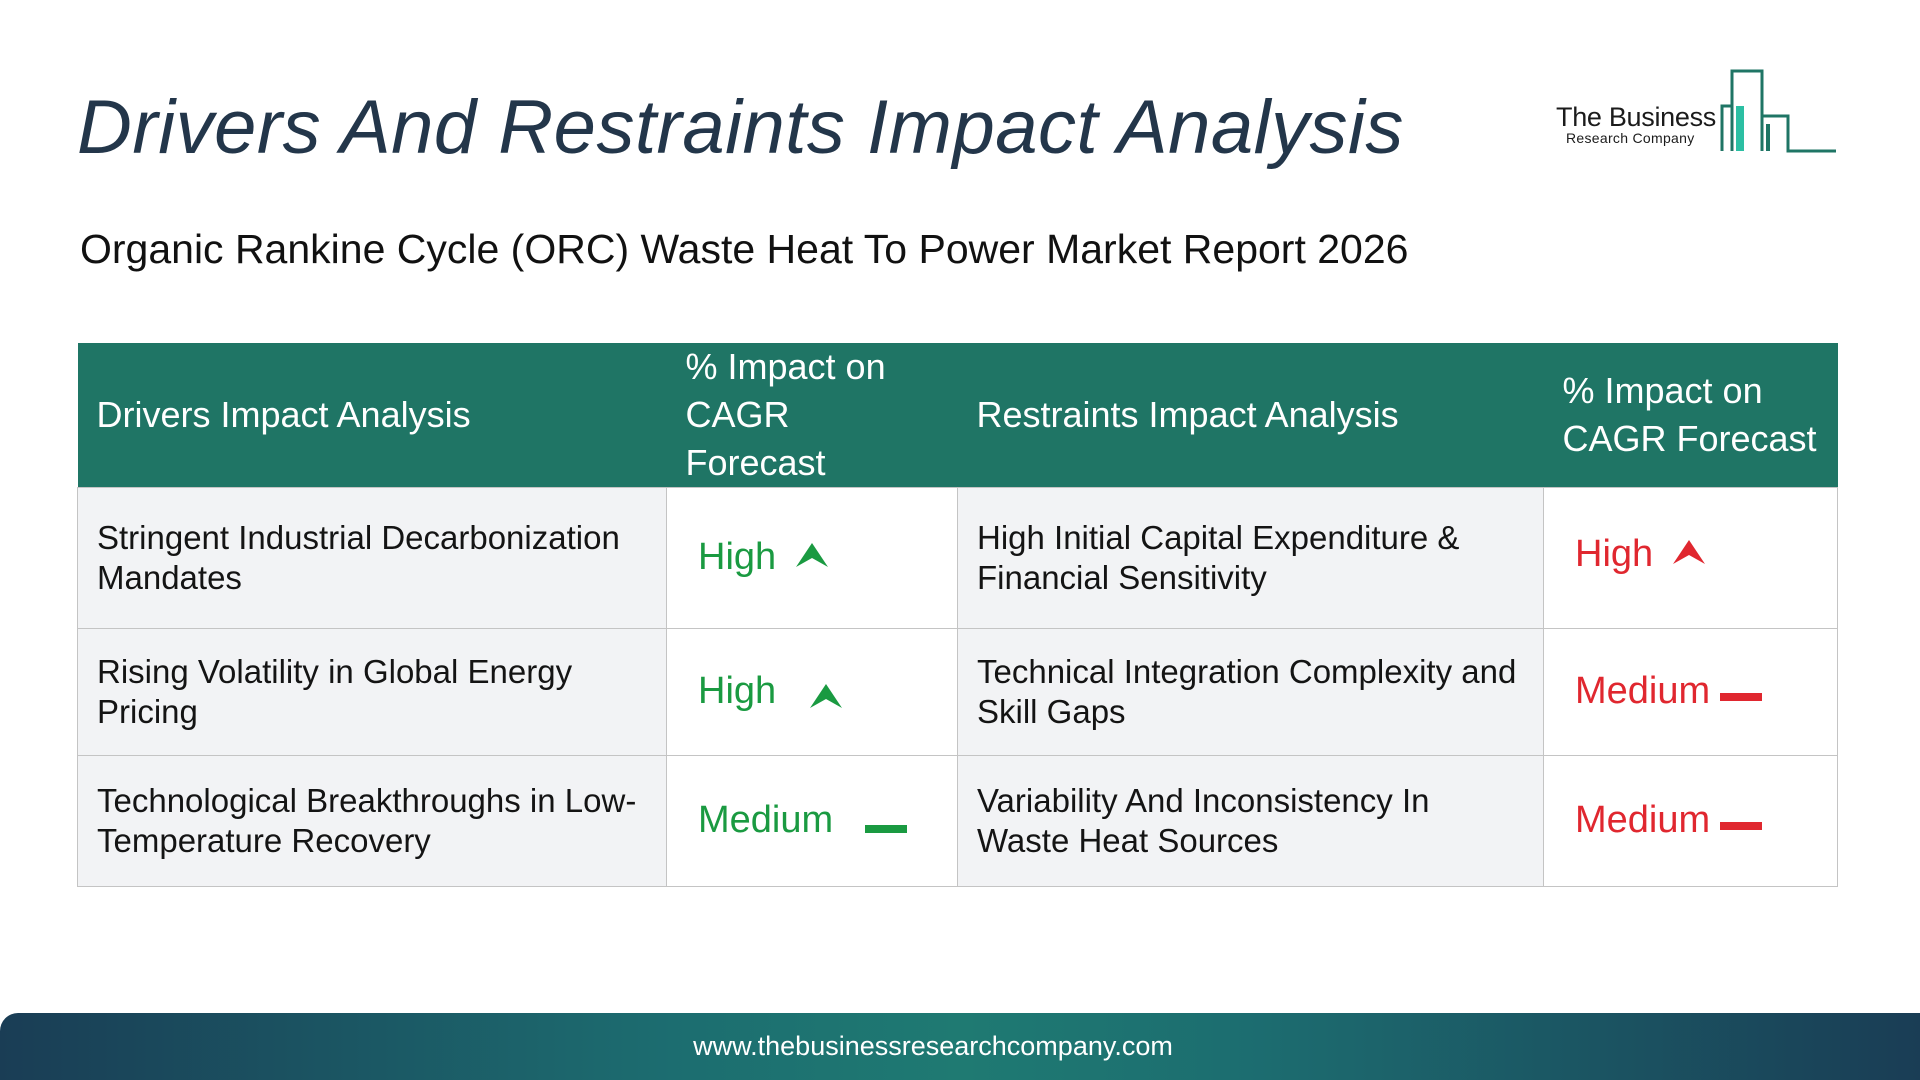 This screenshot has width=1920, height=1080. What do you see at coordinates (1614, 553) in the screenshot?
I see `restraint-impact-level: High` at bounding box center [1614, 553].